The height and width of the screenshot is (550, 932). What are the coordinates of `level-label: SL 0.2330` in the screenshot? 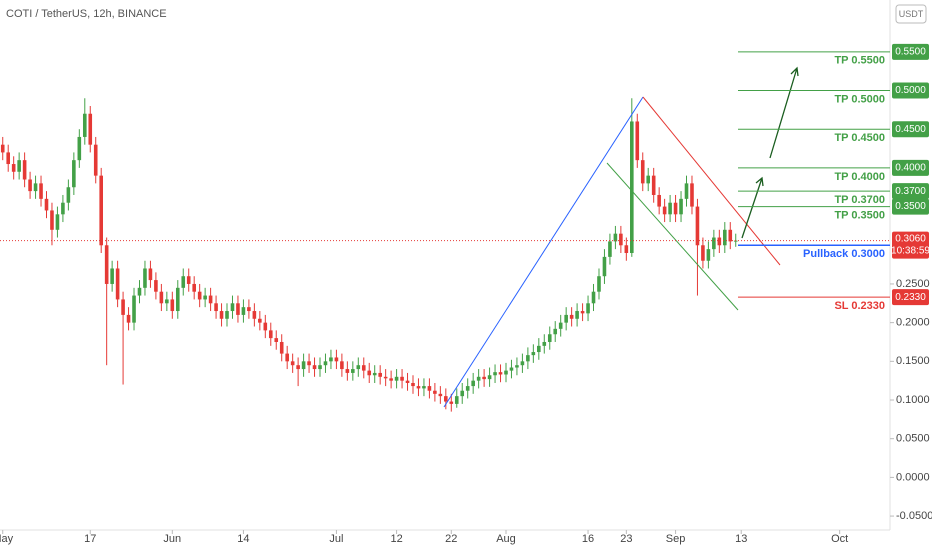 It's located at (859, 306).